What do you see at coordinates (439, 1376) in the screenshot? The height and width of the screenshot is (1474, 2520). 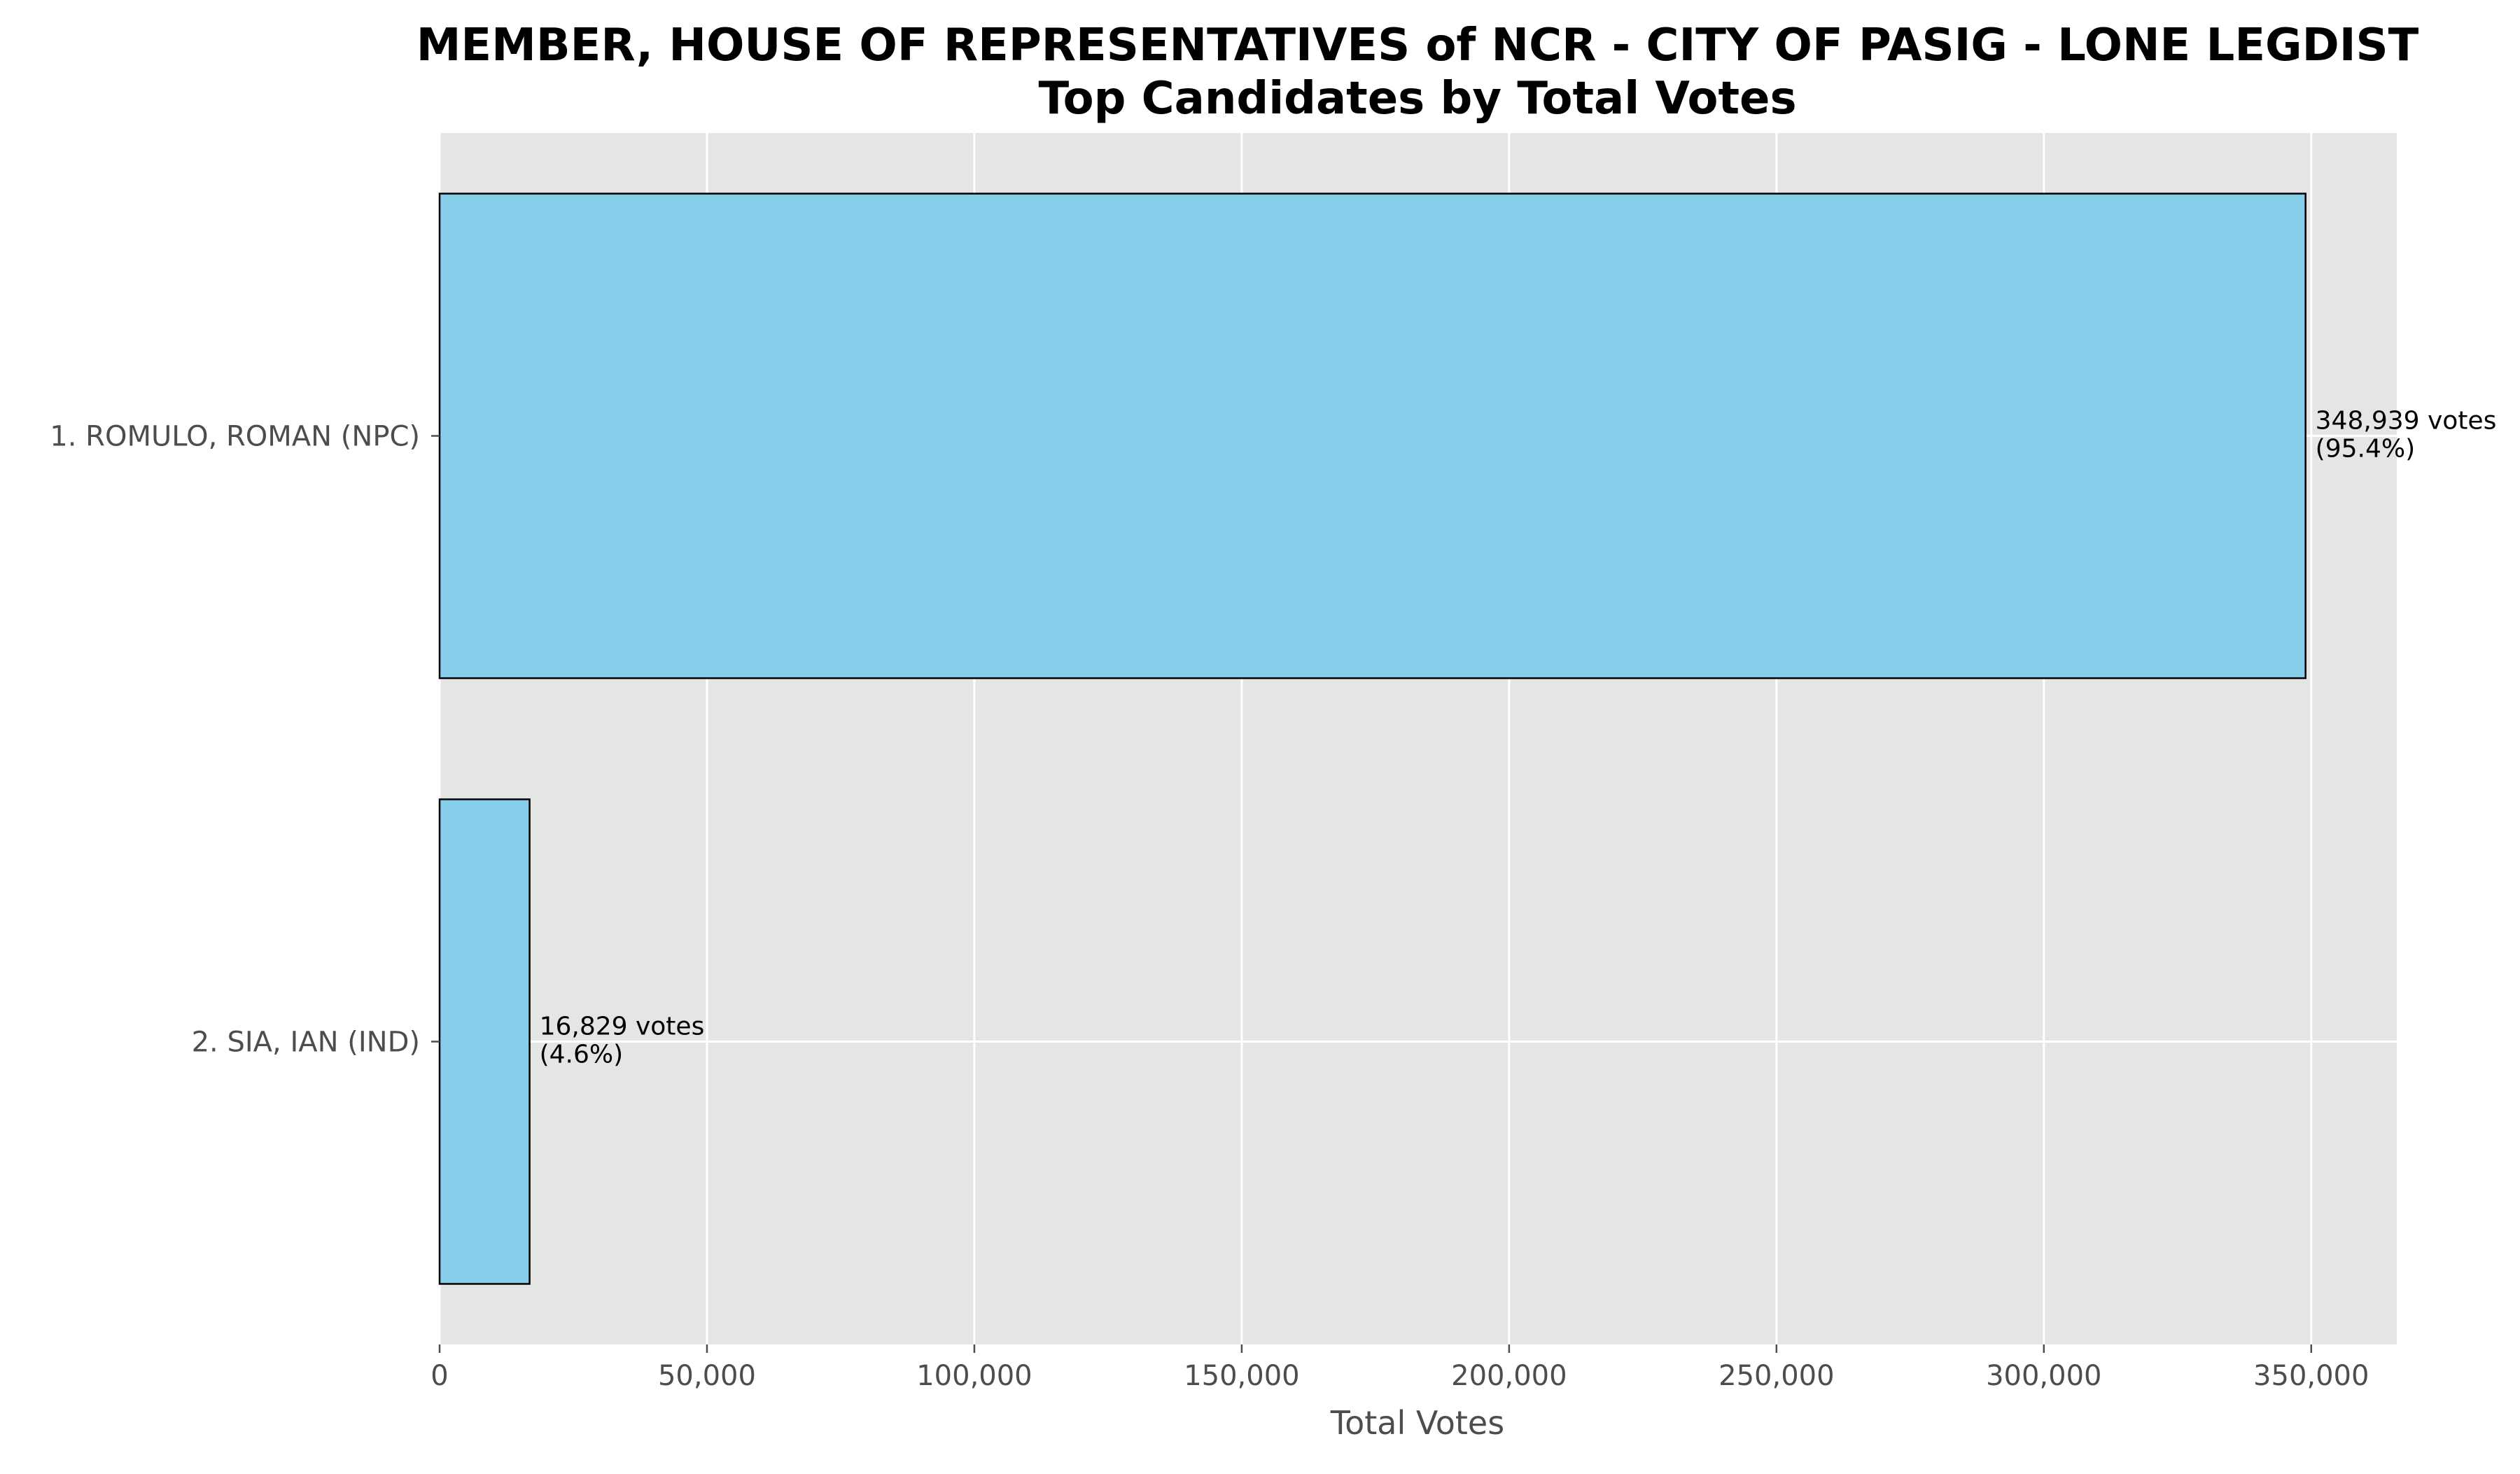 I see `x-tick-label: 0` at bounding box center [439, 1376].